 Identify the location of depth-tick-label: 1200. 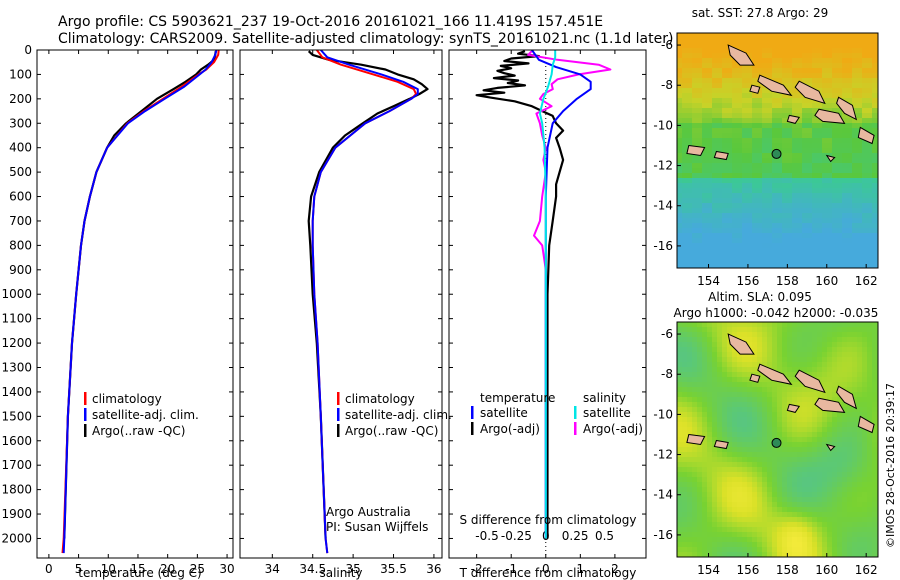
(16, 343).